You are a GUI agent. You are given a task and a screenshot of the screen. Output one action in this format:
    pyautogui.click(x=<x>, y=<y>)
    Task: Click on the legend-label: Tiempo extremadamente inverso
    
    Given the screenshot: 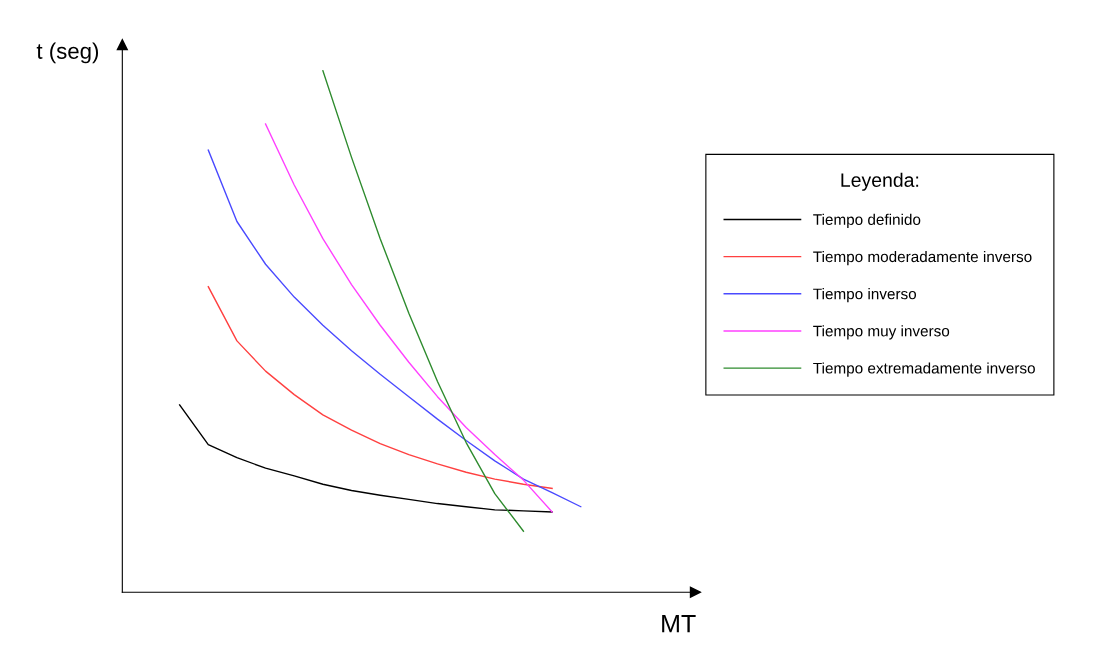 What is the action you would take?
    pyautogui.click(x=924, y=369)
    